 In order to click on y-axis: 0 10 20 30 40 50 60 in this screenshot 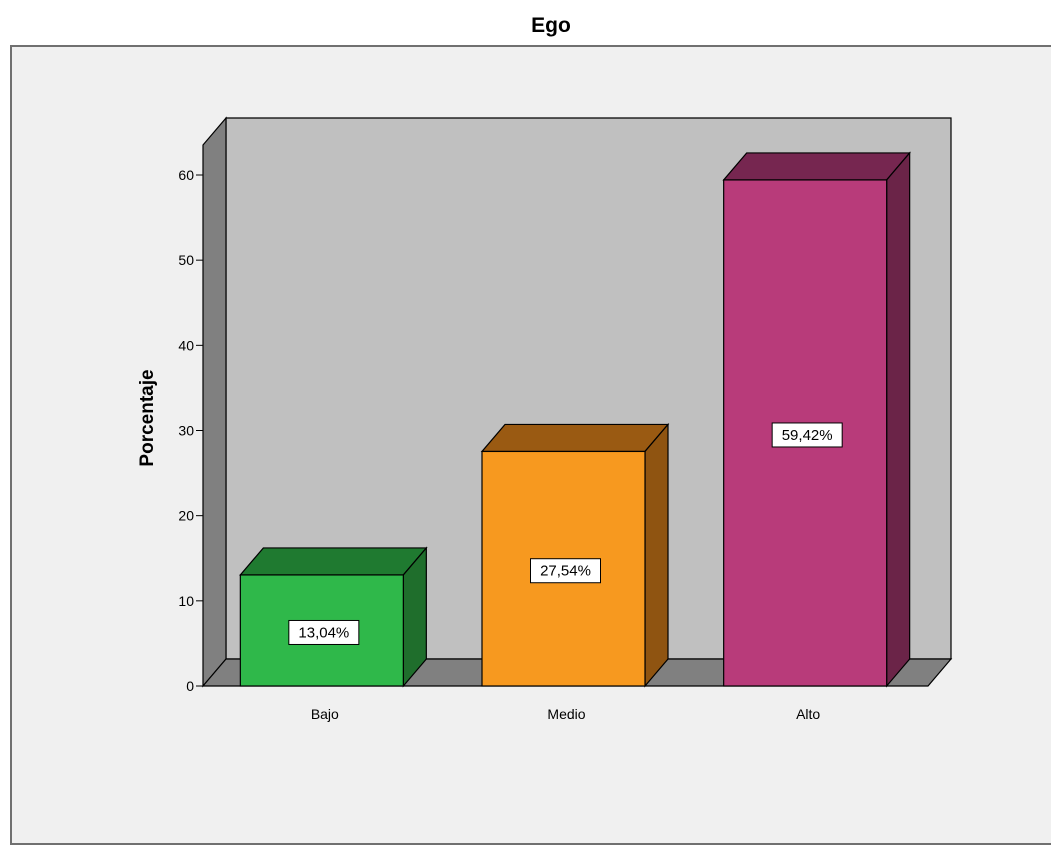, I will do `click(191, 420)`.